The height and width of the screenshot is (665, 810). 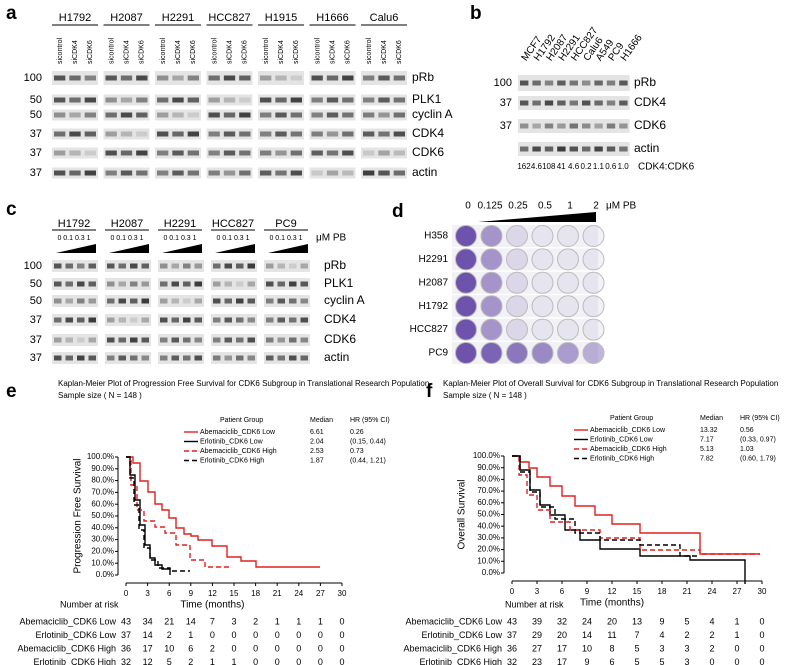 I want to click on legend-entry: 1.03, so click(x=747, y=449).